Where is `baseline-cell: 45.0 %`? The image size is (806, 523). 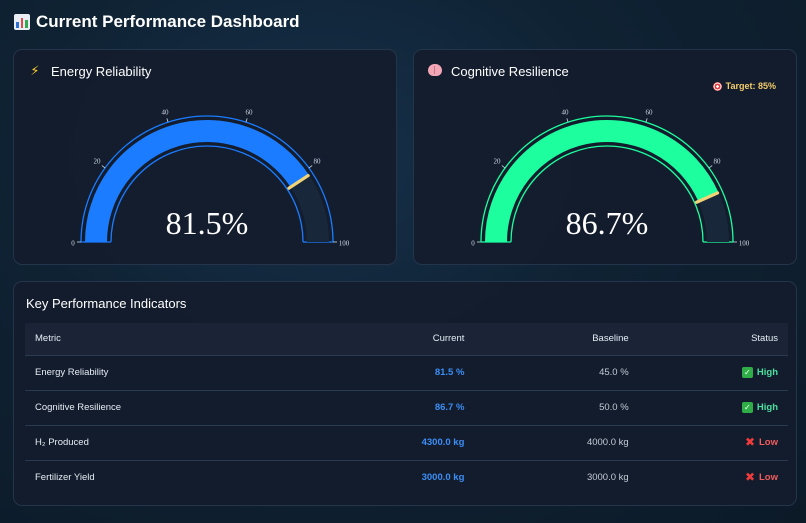 baseline-cell: 45.0 % is located at coordinates (556, 372).